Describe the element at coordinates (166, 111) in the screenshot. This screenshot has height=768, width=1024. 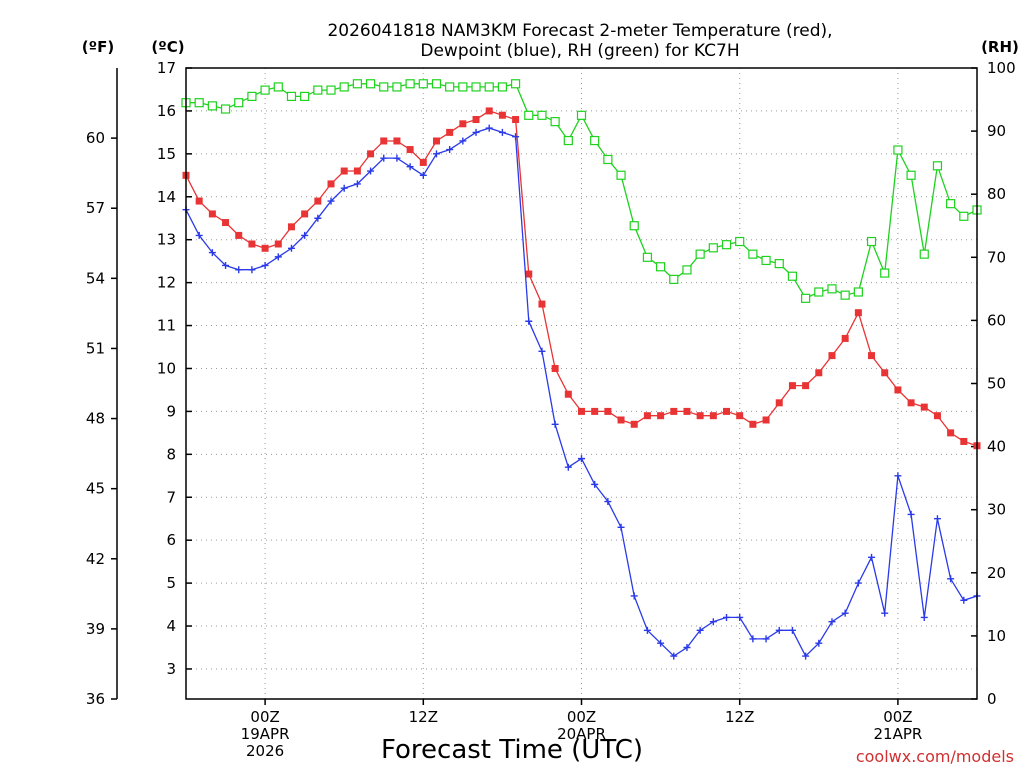
I see `celsius-tick-label: 16` at that location.